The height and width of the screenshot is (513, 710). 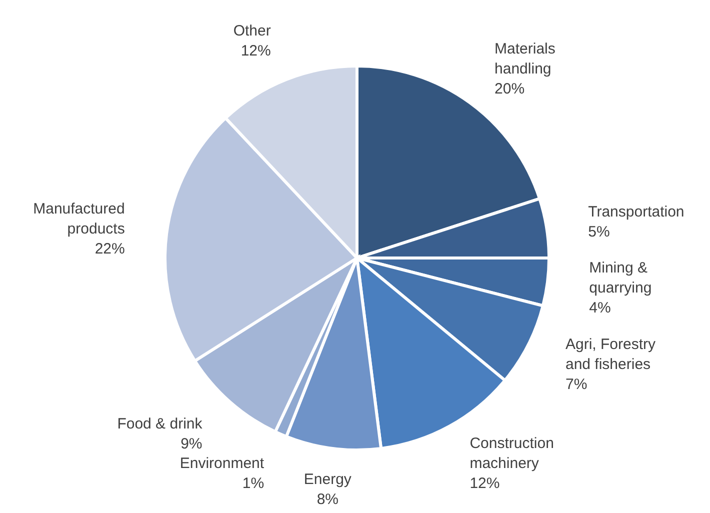 I want to click on slice-label: Materials handling, so click(x=525, y=59).